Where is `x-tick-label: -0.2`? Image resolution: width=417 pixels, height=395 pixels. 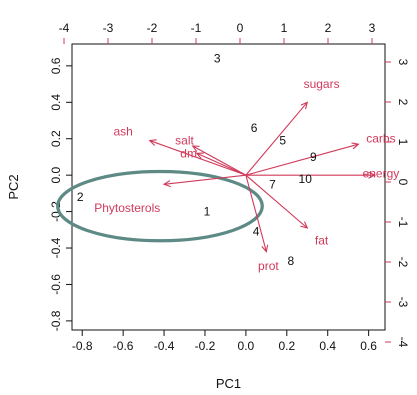 x-tick-label: -0.2 is located at coordinates (205, 346).